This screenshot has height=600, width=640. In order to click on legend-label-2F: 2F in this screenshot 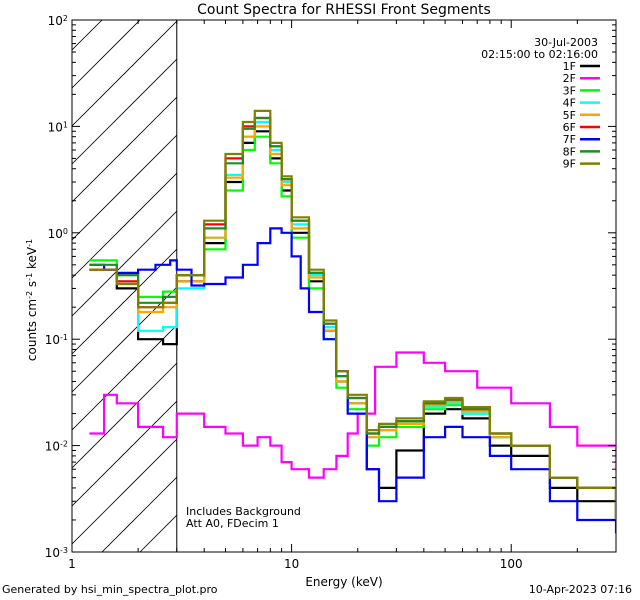, I will do `click(569, 78)`.